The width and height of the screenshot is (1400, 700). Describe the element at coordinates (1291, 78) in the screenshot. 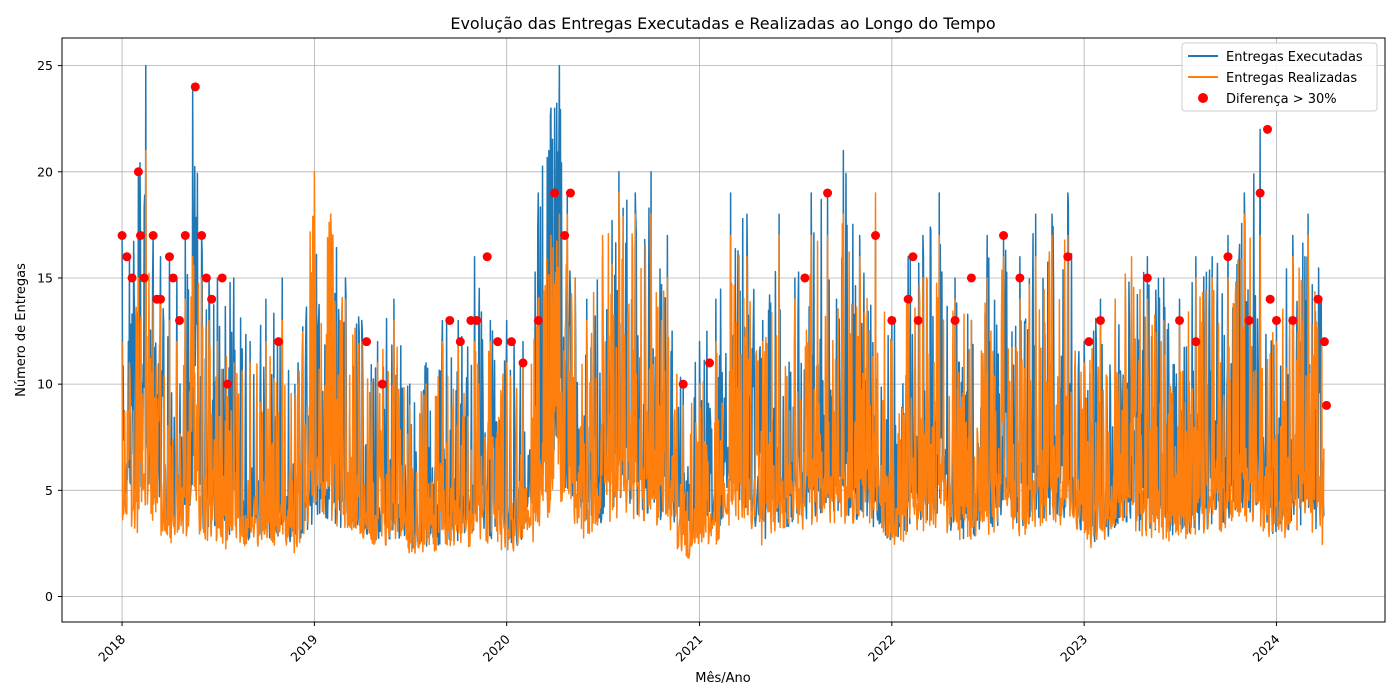

I see `legend-label-realizadas: Entregas Realizadas` at that location.